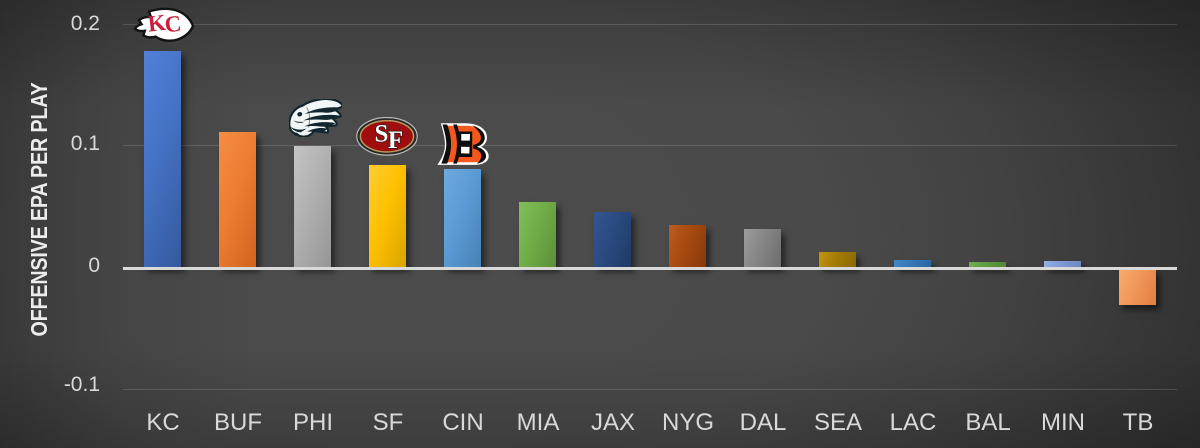 This screenshot has height=448, width=1200. What do you see at coordinates (395, 140) in the screenshot?
I see `svg-text: F` at bounding box center [395, 140].